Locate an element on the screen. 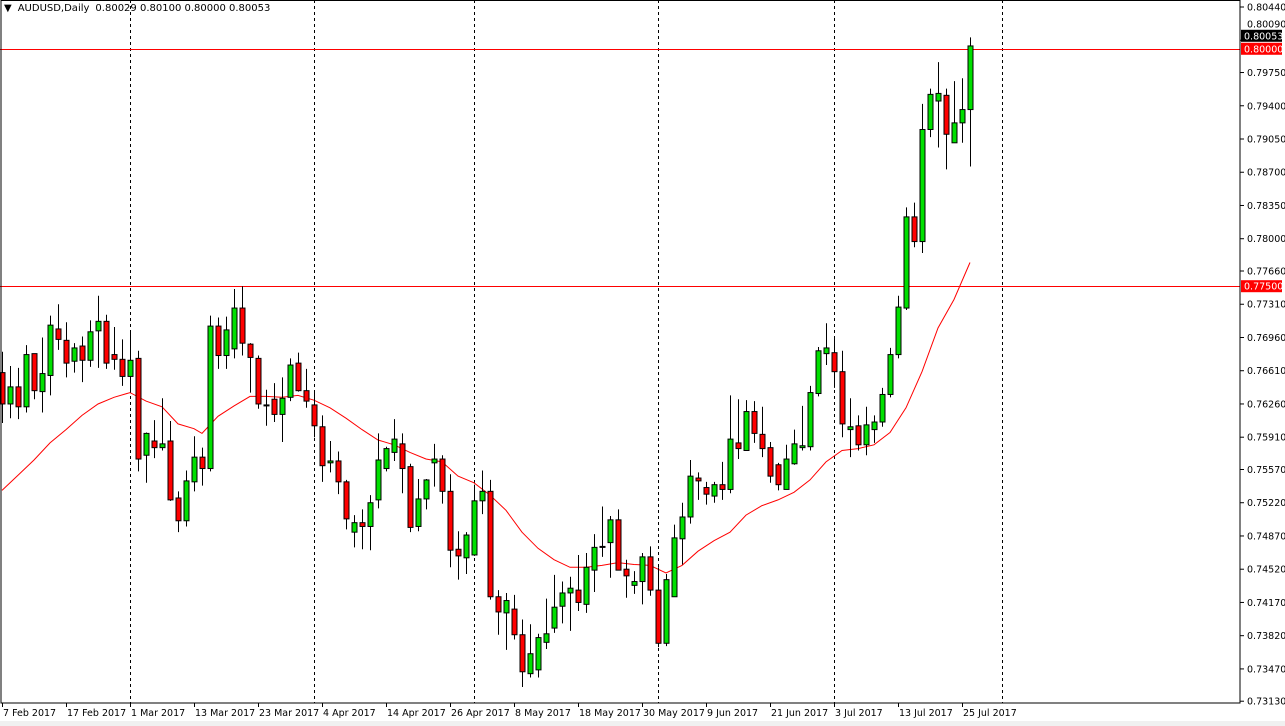 The height and width of the screenshot is (726, 1285). time-tick-label: 26 Apr 2017 is located at coordinates (480, 713).